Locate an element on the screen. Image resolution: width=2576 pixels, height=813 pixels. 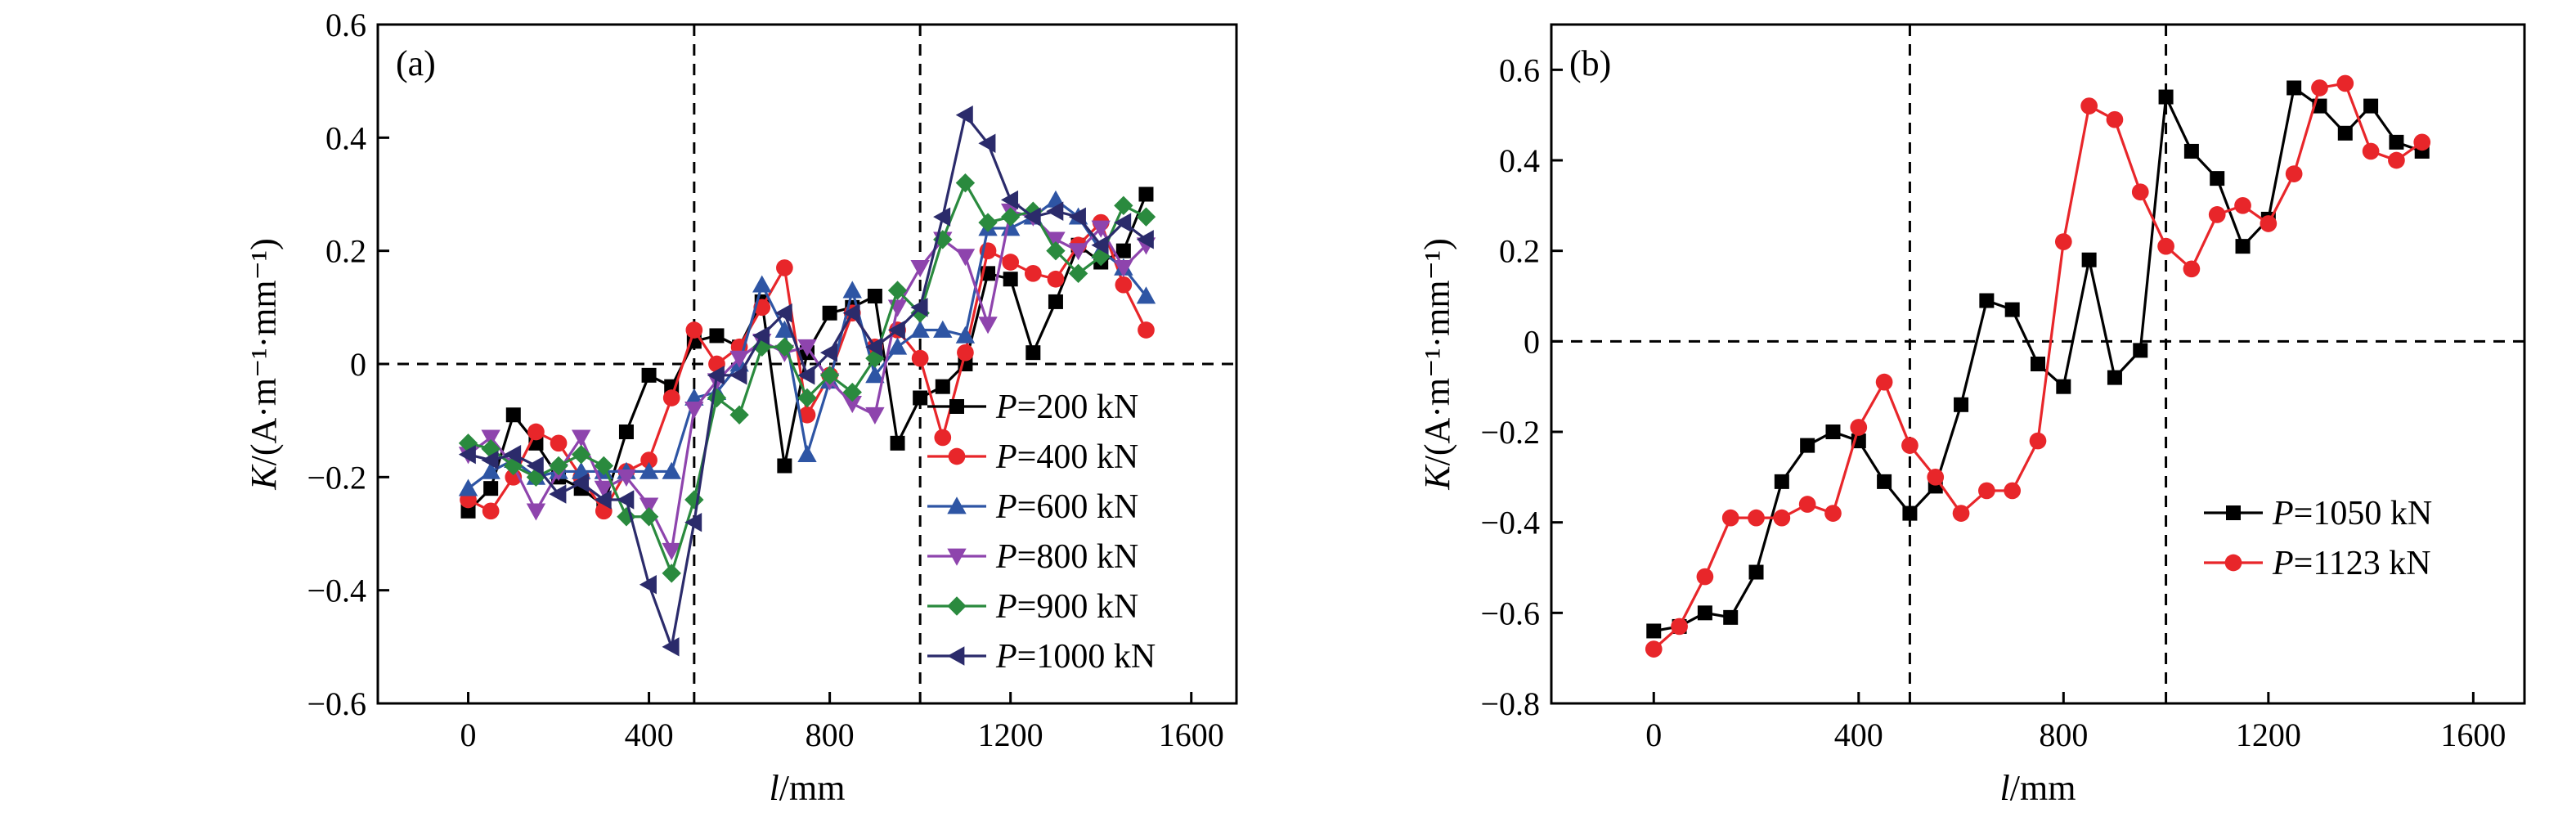
legend-label: P=1050 kN is located at coordinates (2352, 513).